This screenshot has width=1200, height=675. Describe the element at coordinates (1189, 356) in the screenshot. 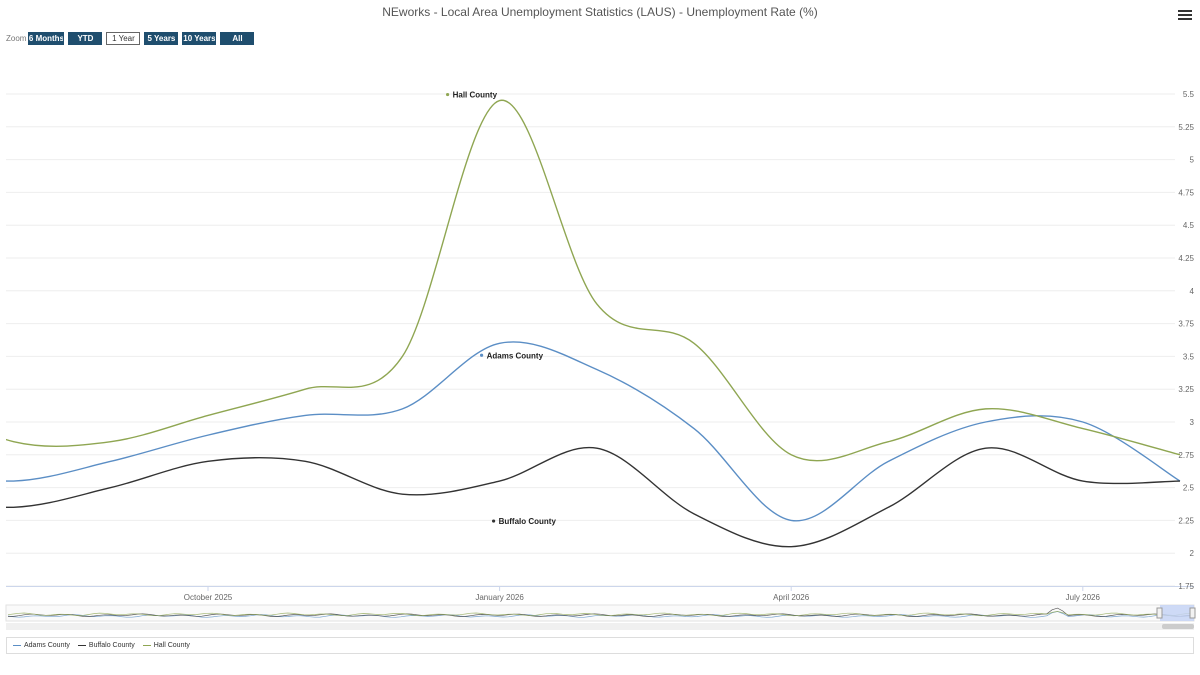

I see `y-tick-label: 3.5` at that location.